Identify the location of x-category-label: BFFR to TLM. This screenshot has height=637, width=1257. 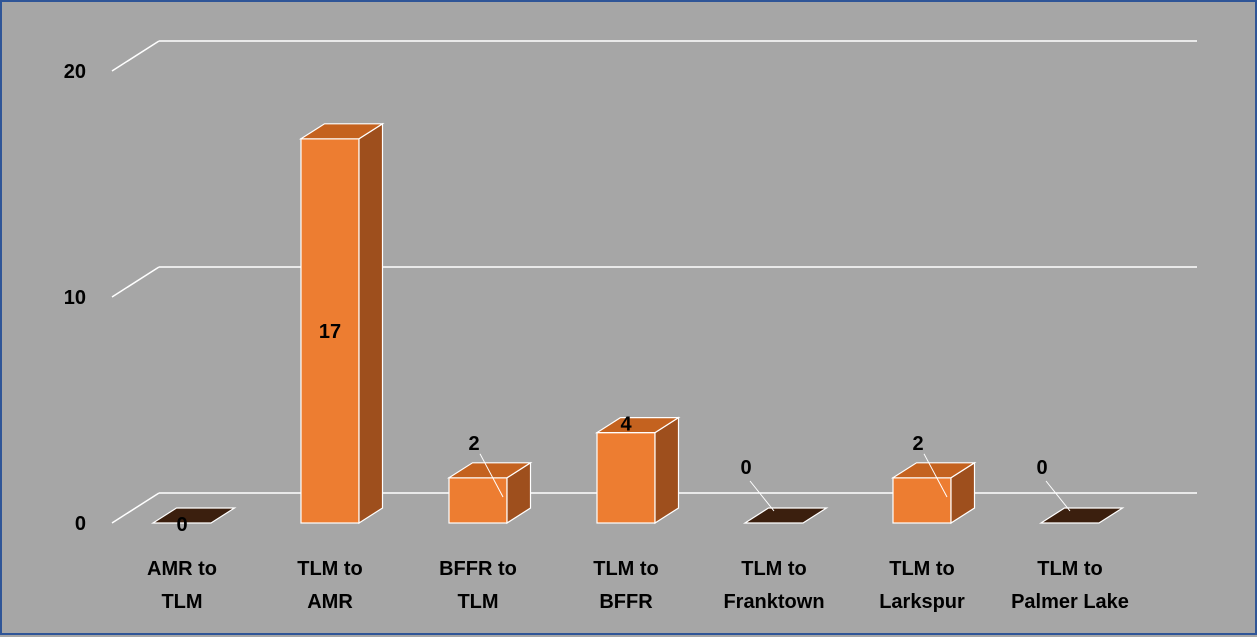
(478, 585).